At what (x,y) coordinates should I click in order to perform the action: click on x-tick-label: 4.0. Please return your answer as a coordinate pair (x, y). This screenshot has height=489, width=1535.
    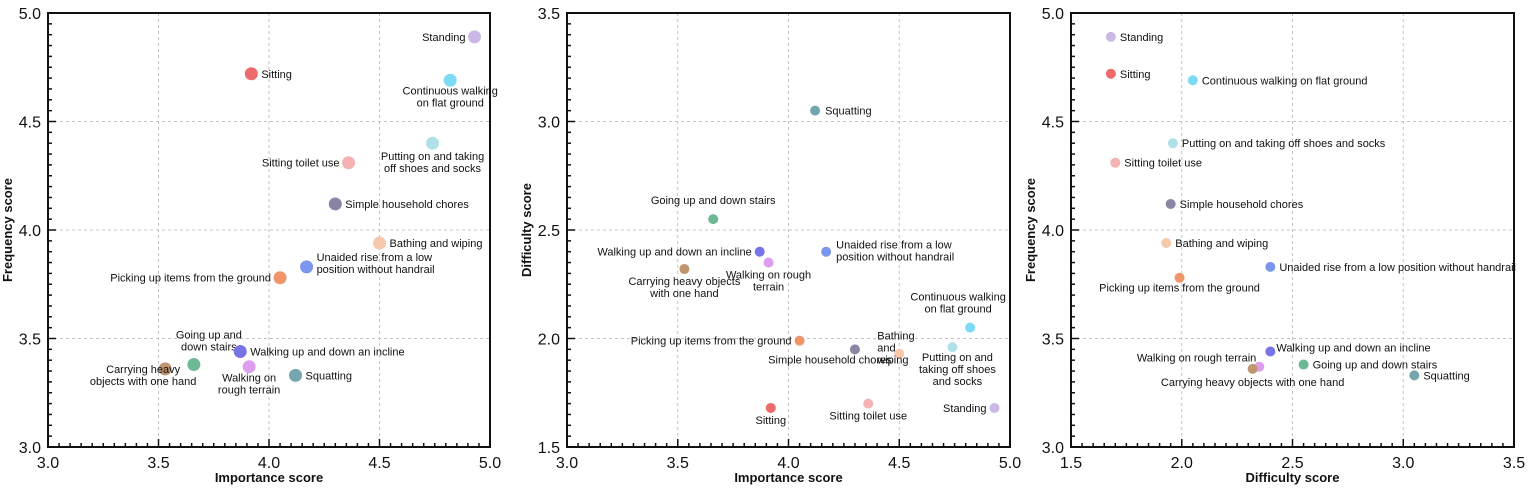
    Looking at the image, I should click on (788, 463).